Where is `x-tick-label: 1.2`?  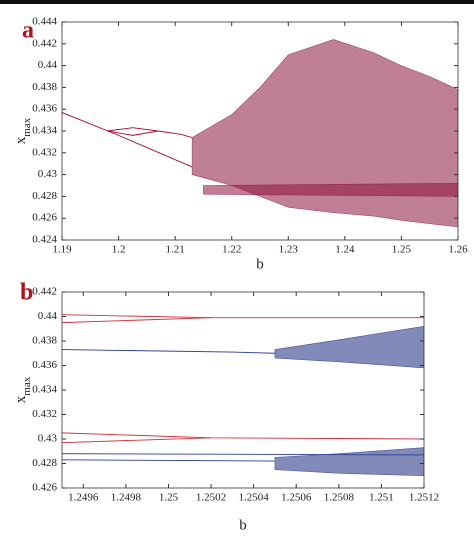 x-tick-label: 1.2 is located at coordinates (119, 250).